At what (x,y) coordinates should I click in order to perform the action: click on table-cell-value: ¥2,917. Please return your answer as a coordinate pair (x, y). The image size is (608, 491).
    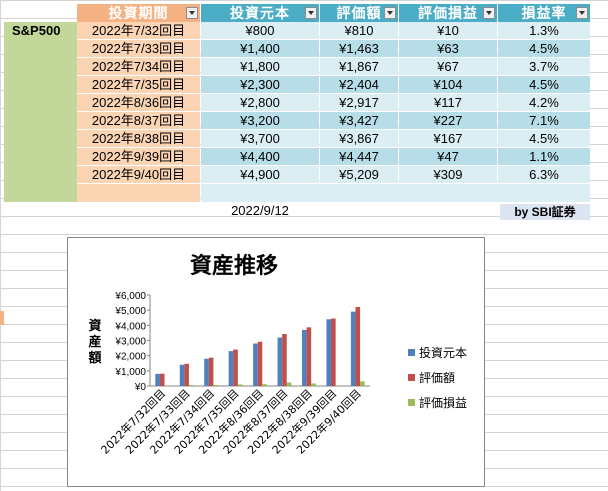
    Looking at the image, I should click on (359, 102).